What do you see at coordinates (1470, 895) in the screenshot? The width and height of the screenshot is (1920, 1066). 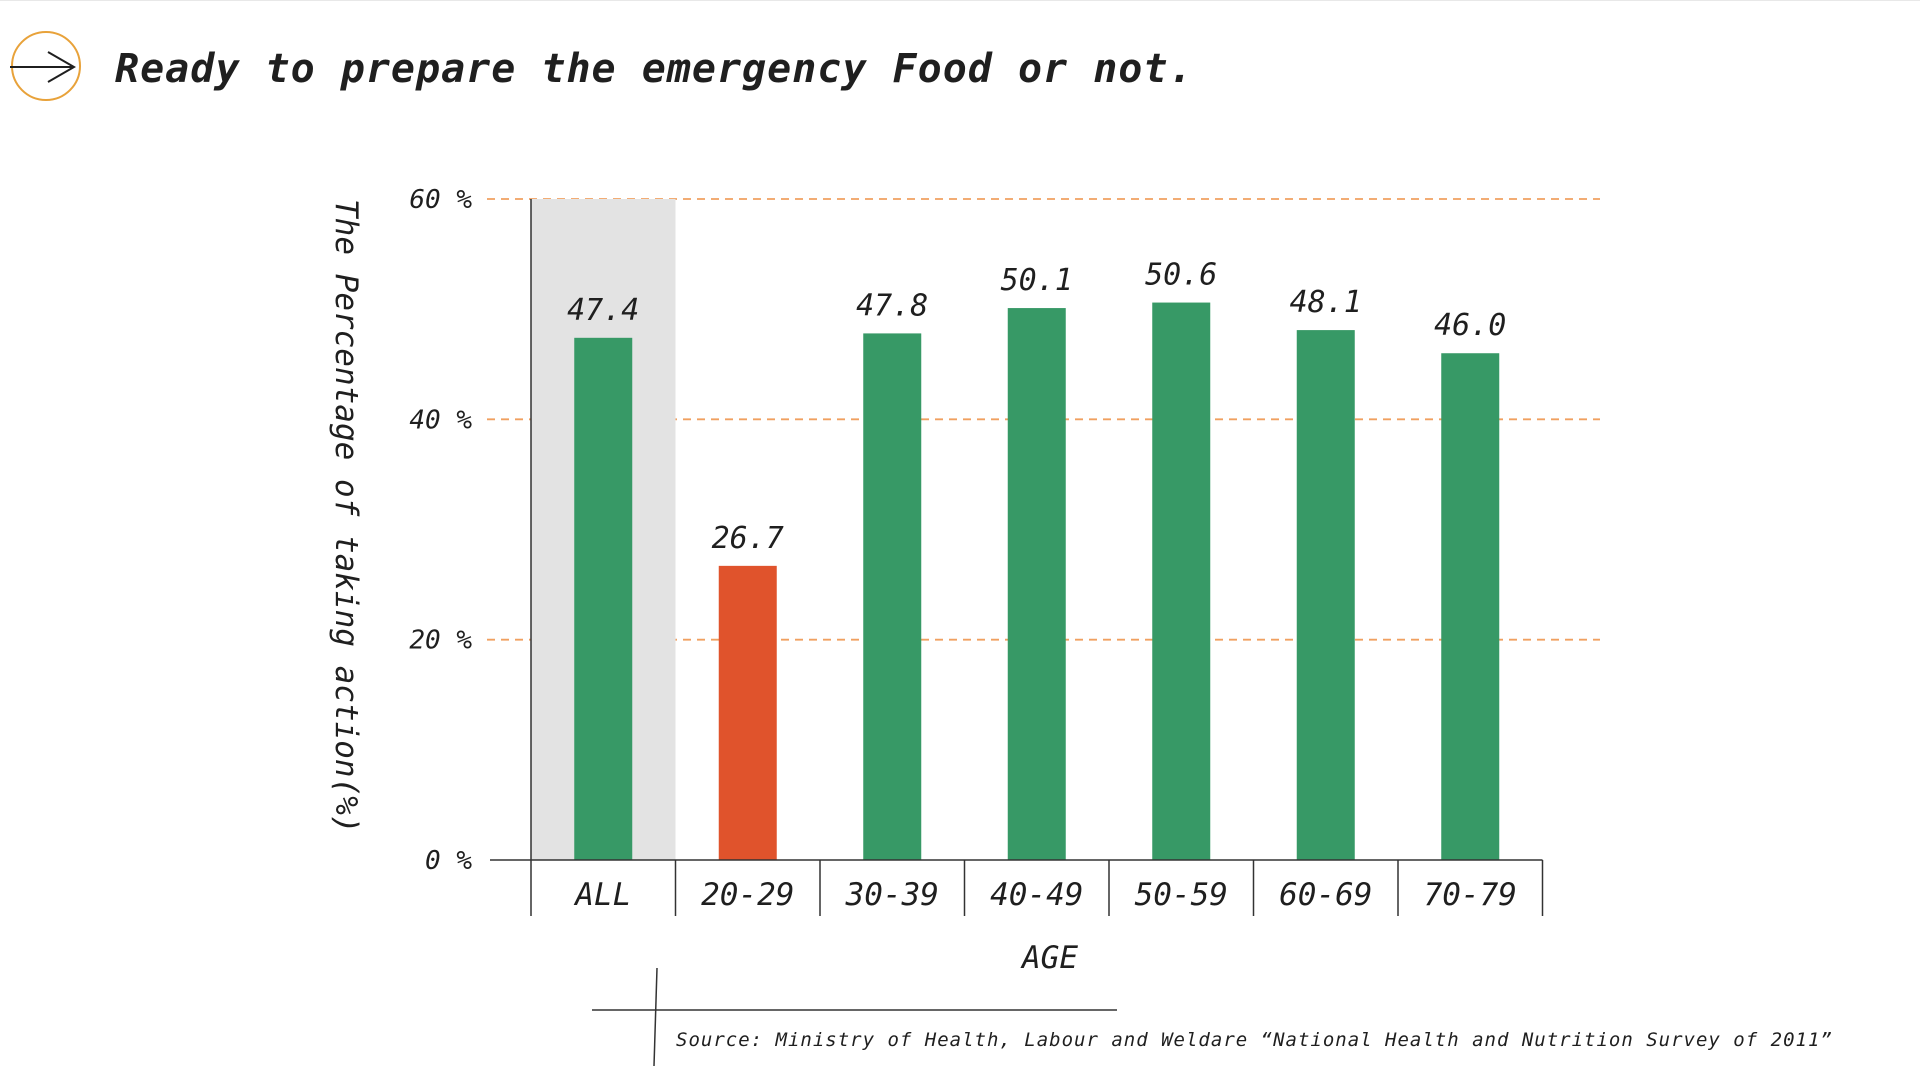 I see `x-tick-label: 70-79` at bounding box center [1470, 895].